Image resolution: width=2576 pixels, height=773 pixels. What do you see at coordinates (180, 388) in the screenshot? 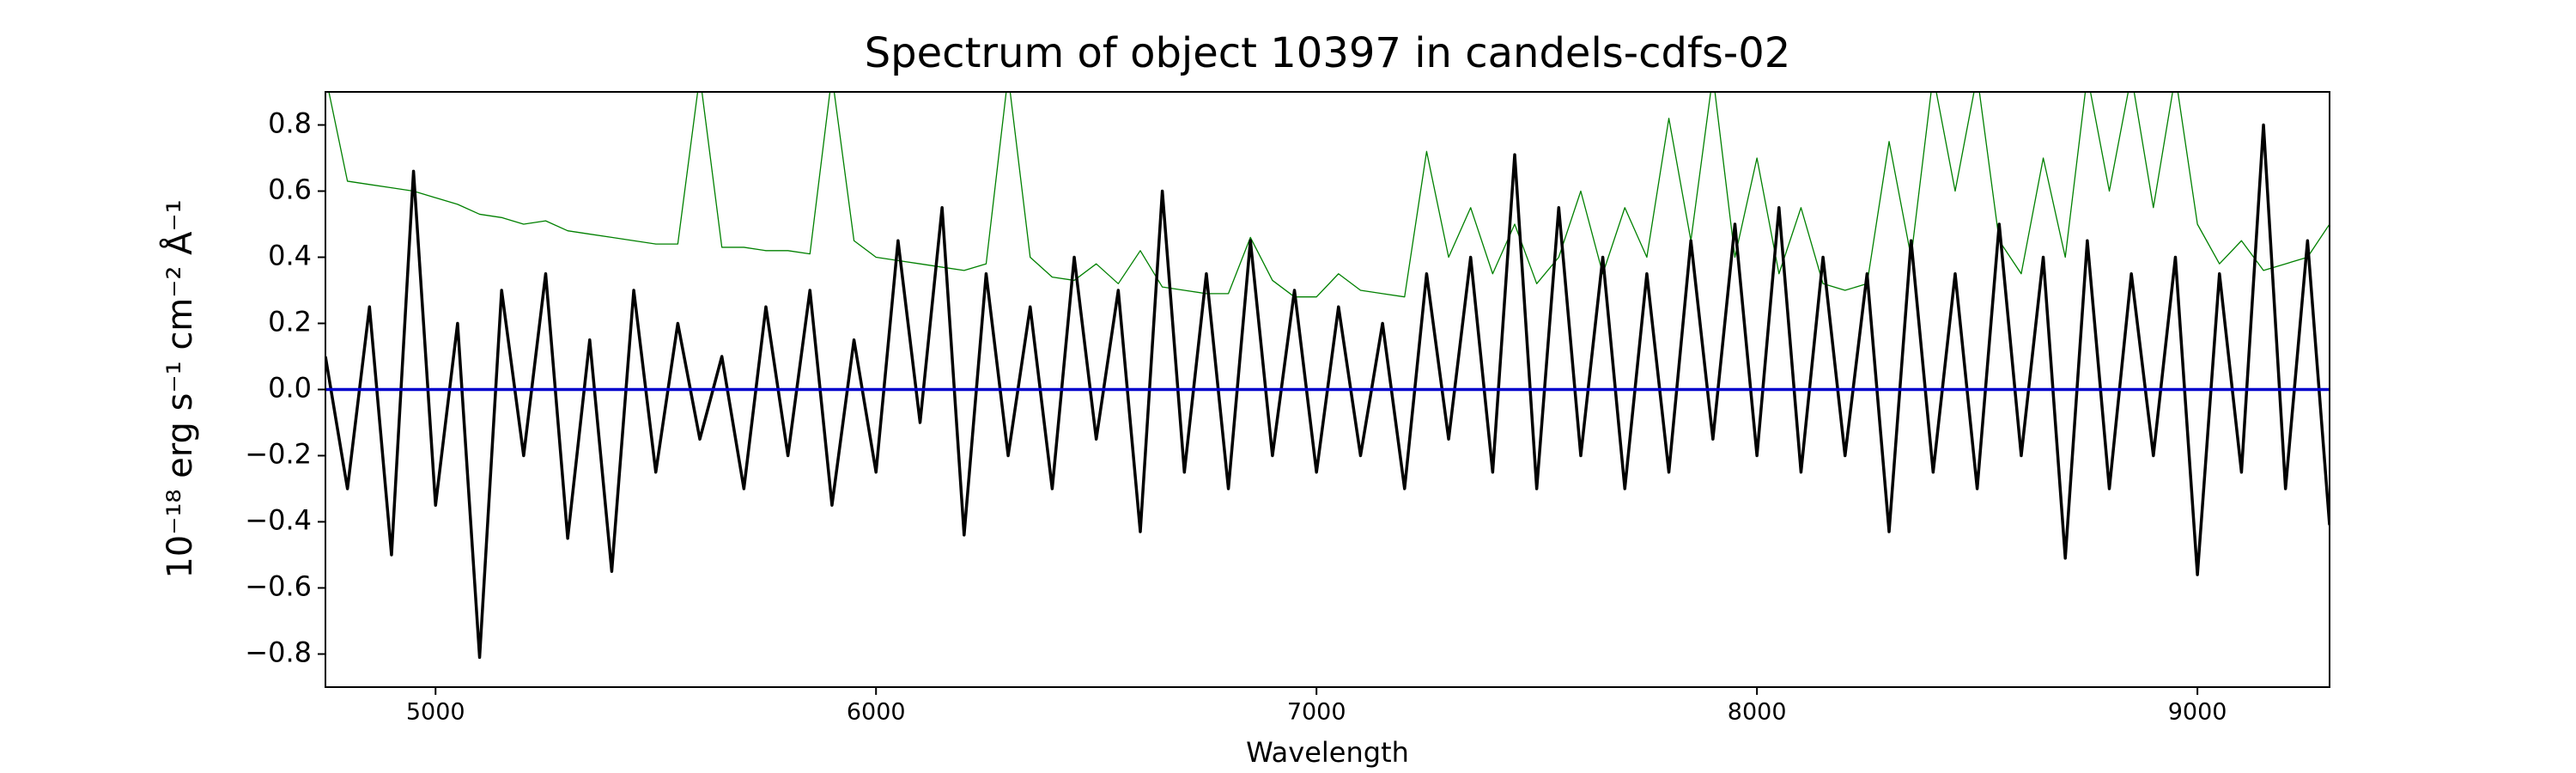
I see `y-axis-label: 10⁻¹⁸ erg s⁻¹ cm⁻² Å⁻¹` at bounding box center [180, 388].